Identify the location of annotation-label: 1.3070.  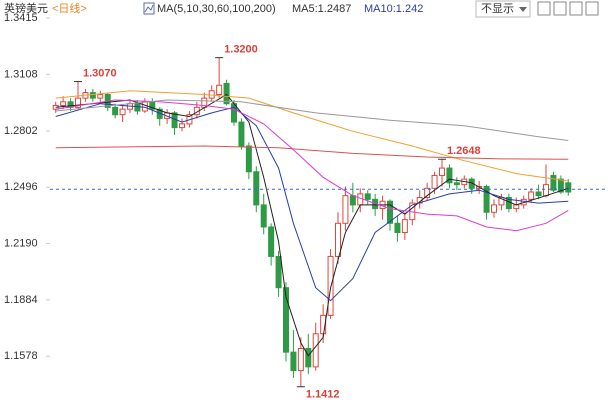
(100, 73).